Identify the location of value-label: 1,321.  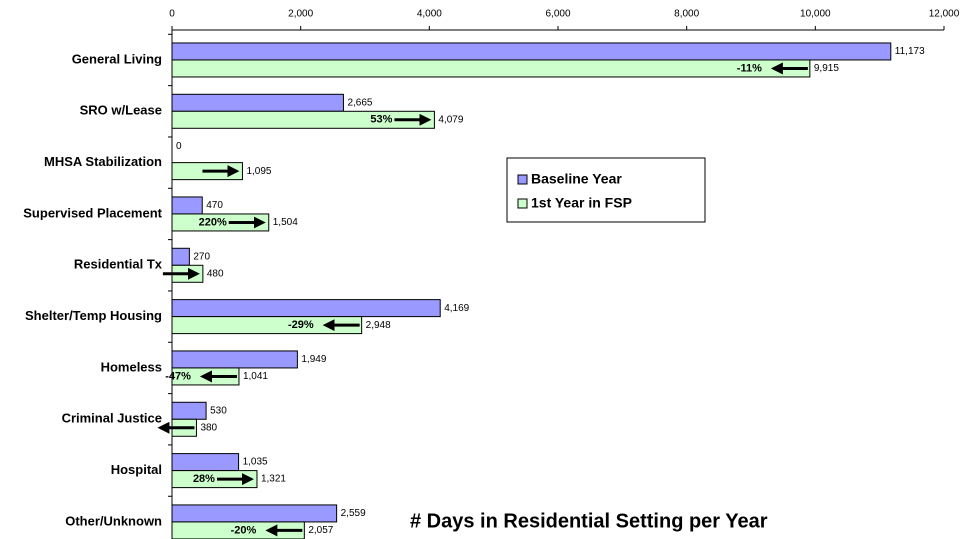
(273, 479).